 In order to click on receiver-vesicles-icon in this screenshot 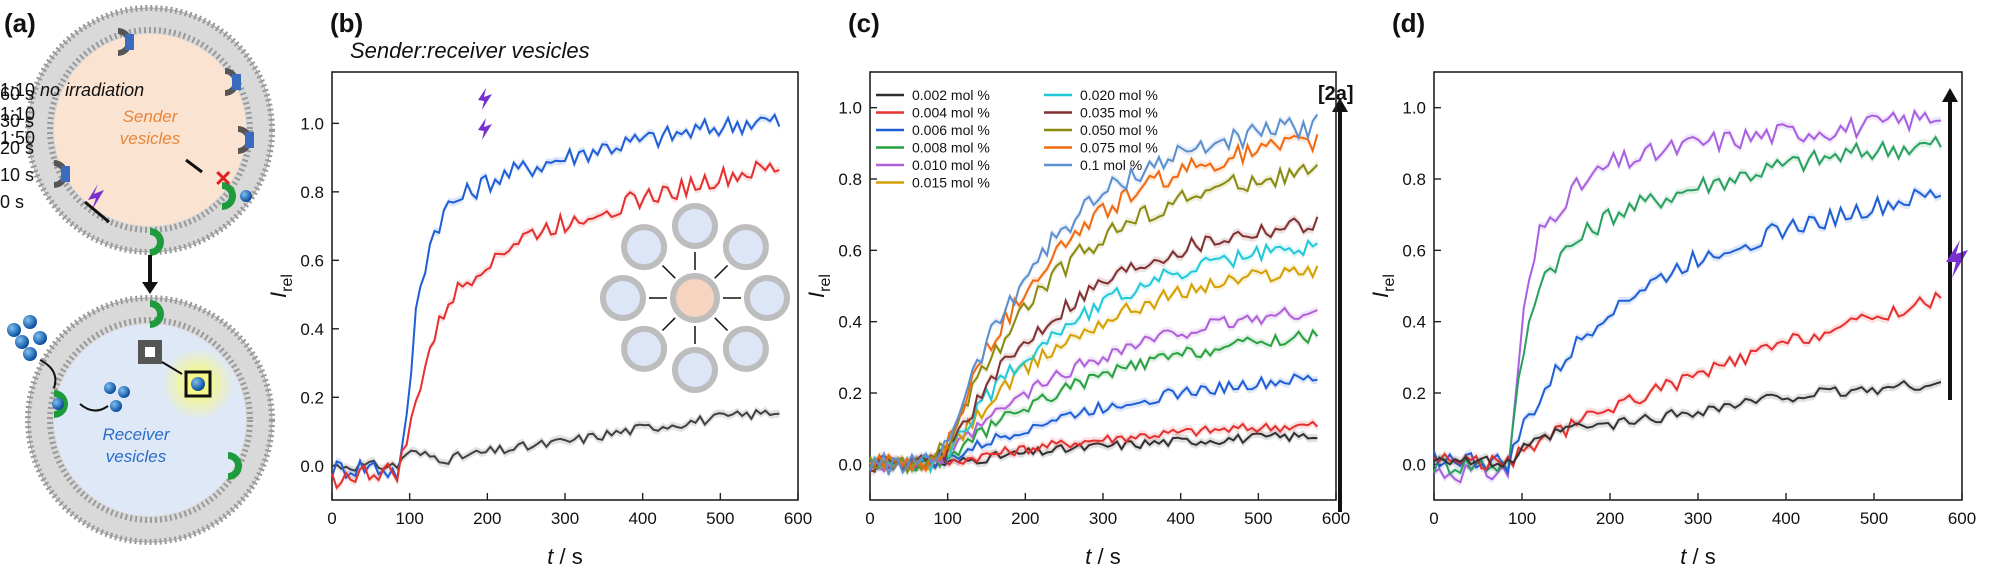, I will do `click(695, 298)`.